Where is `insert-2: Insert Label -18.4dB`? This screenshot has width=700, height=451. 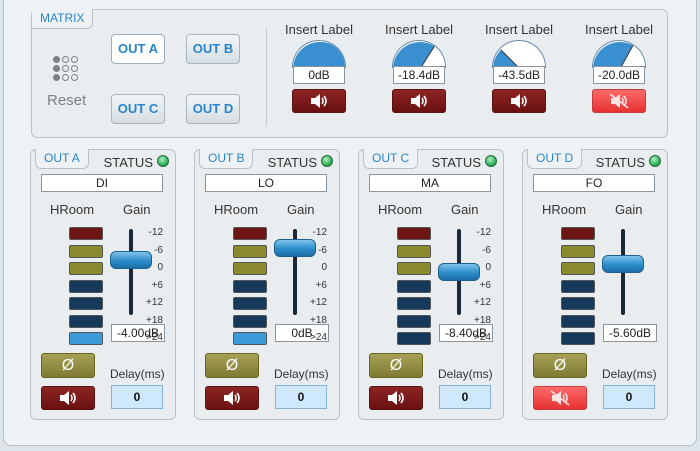
insert-2: Insert Label -18.4dB is located at coordinates (419, 67).